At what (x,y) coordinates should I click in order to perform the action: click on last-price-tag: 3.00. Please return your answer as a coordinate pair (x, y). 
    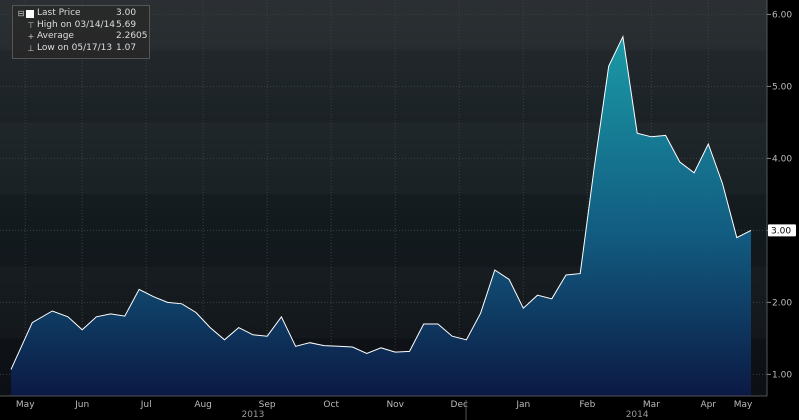
    Looking at the image, I should click on (782, 230).